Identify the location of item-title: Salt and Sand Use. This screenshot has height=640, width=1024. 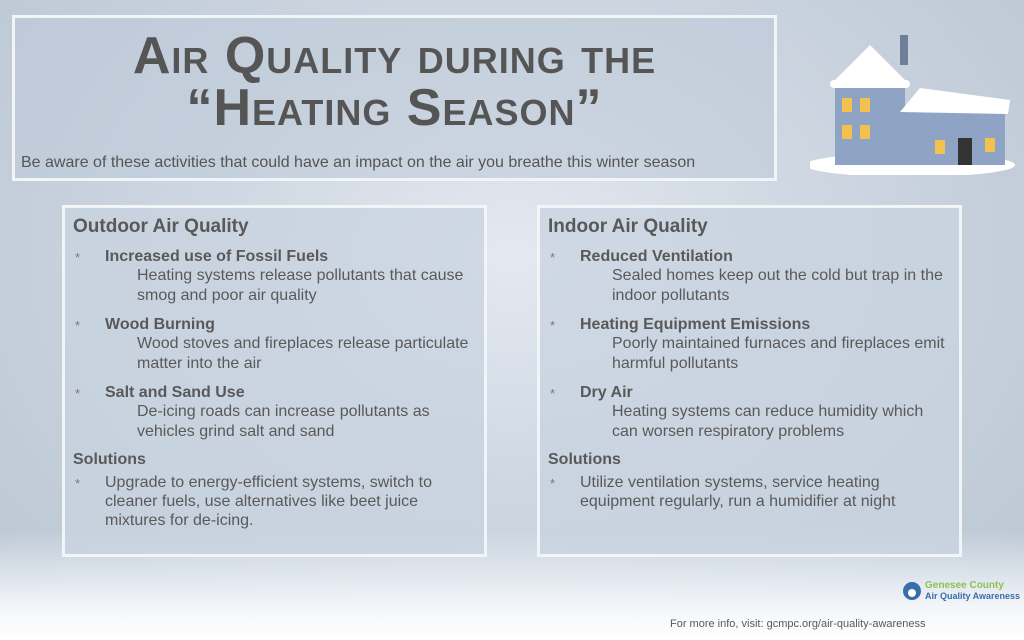
(175, 392).